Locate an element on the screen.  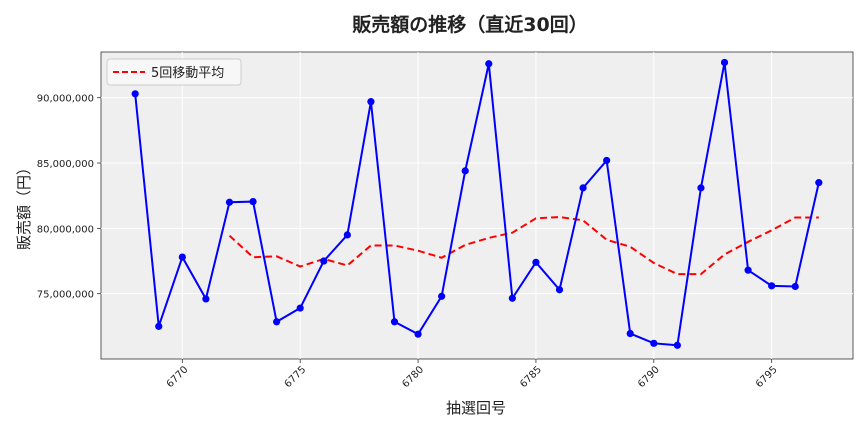
x-tick-label: 6785 is located at coordinates (531, 377).